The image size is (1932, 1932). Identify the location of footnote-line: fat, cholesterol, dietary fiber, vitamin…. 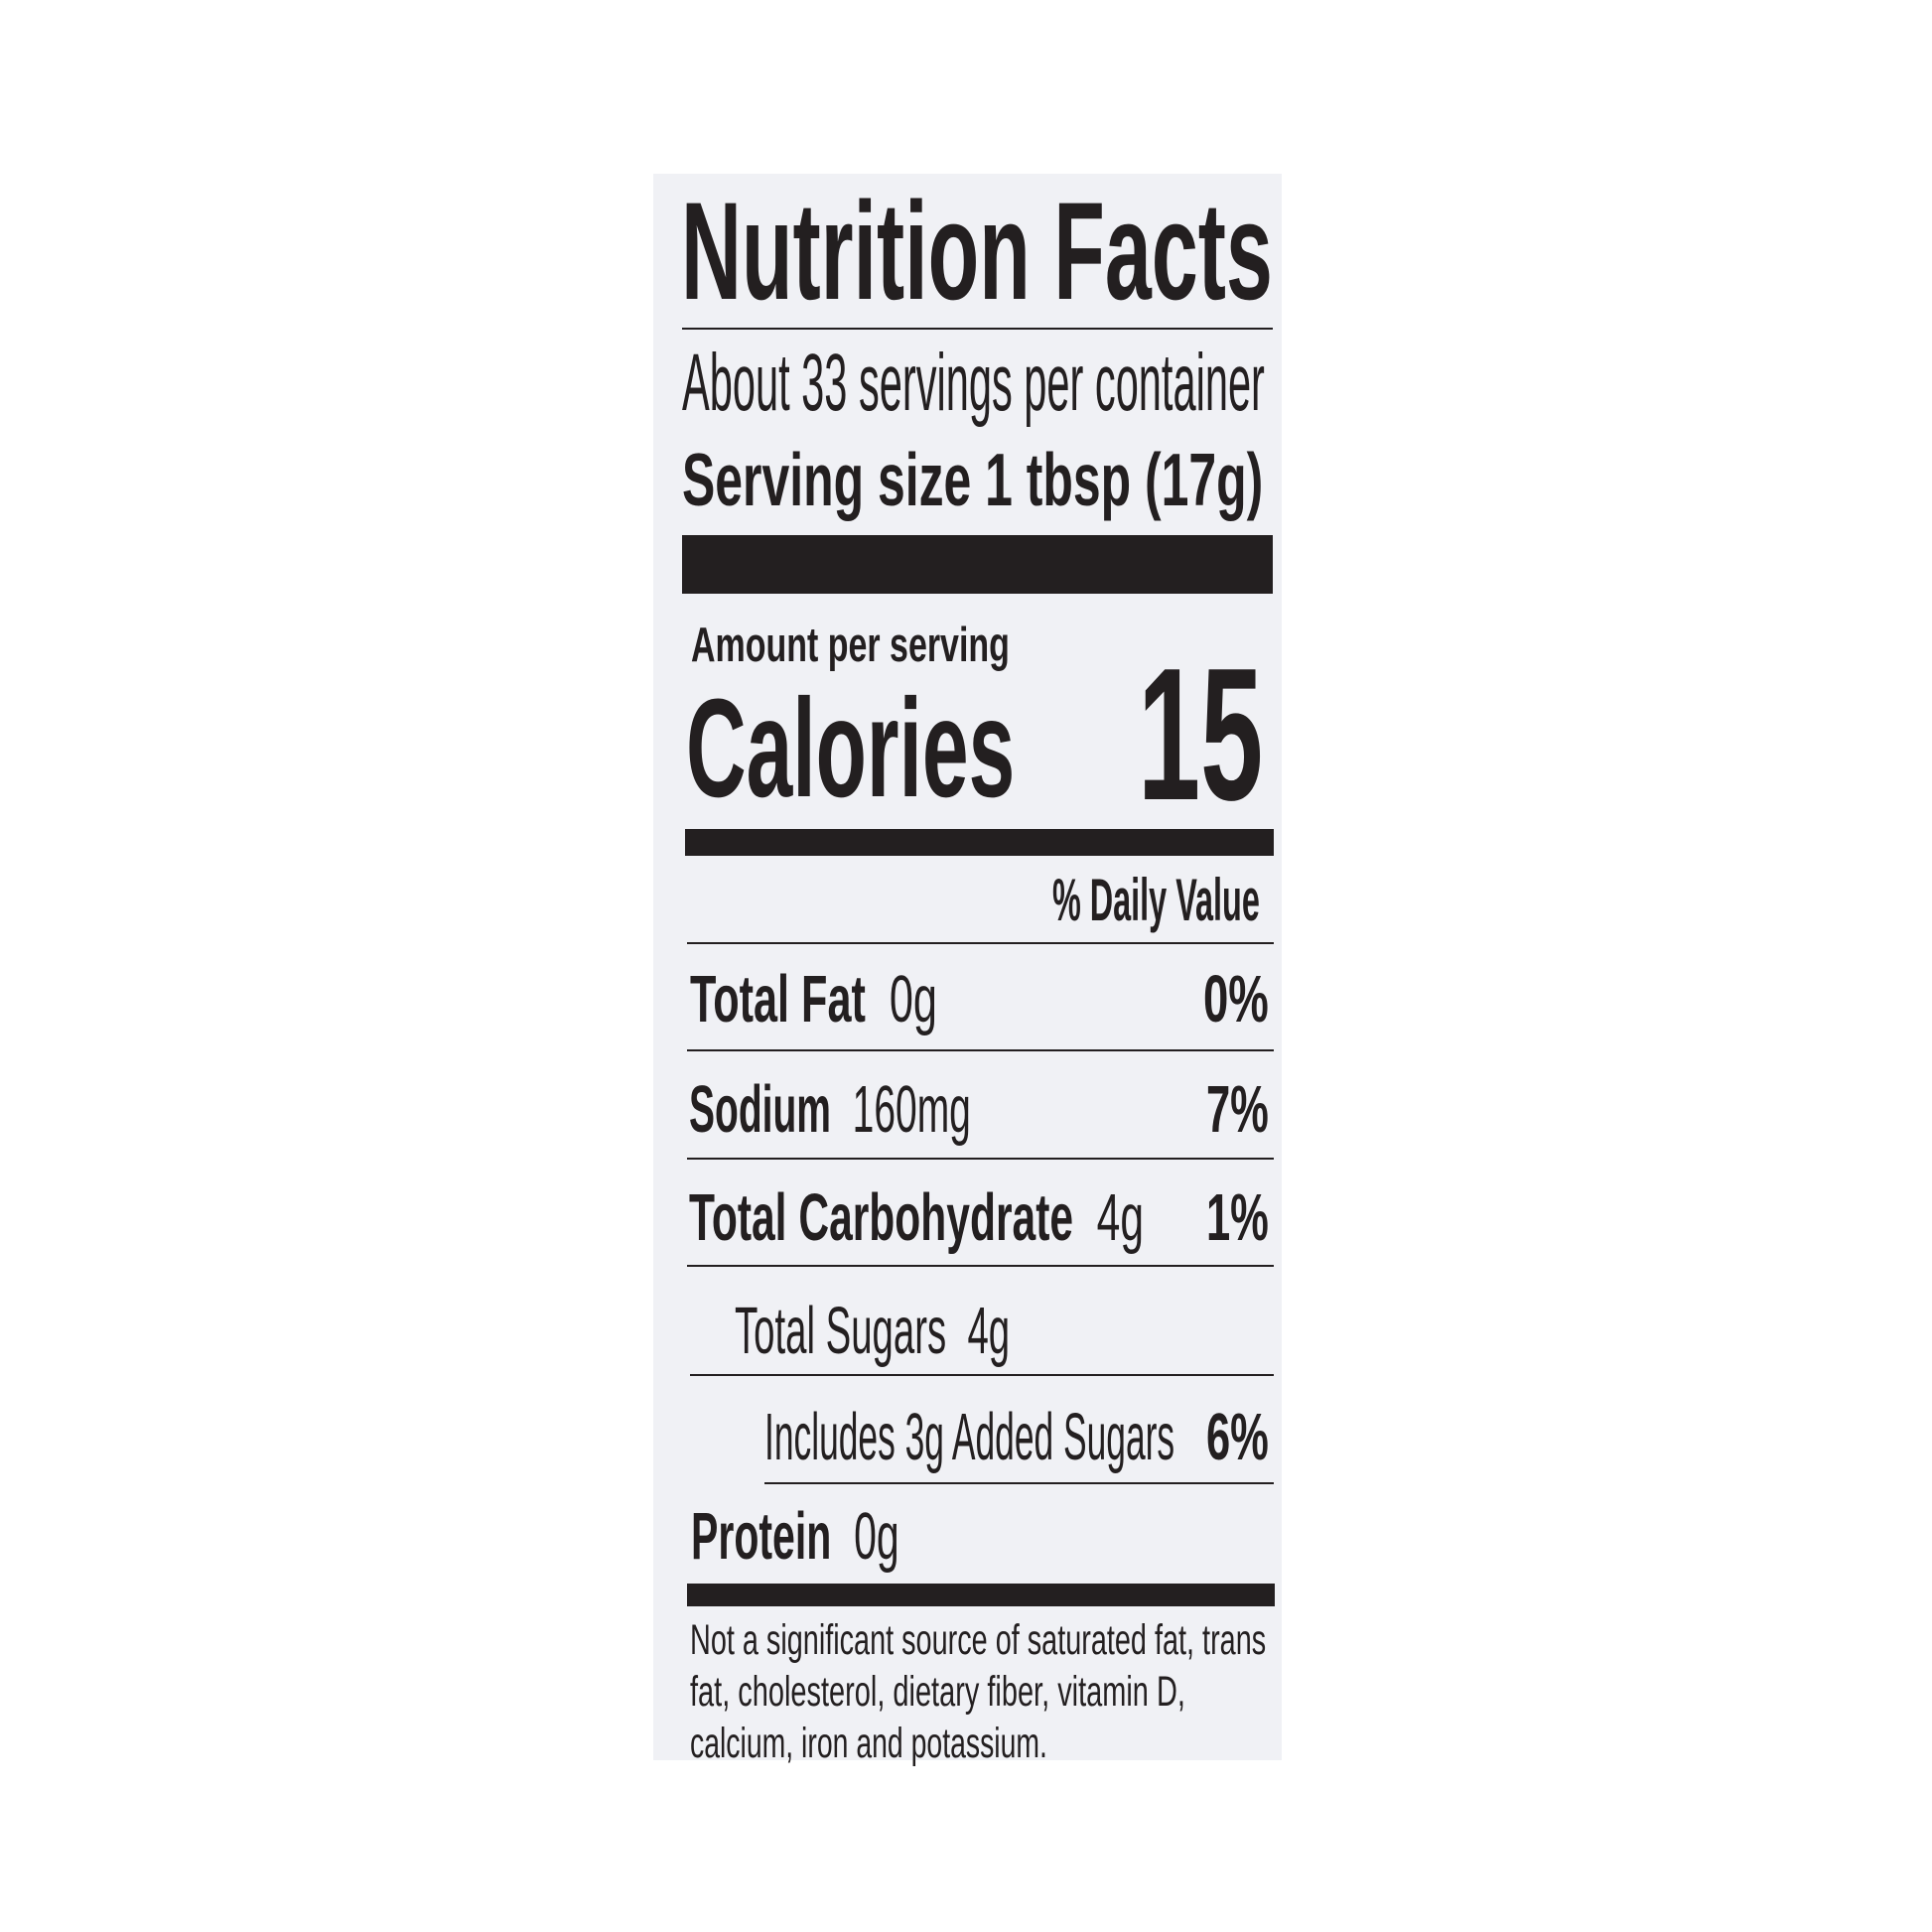
(938, 1692).